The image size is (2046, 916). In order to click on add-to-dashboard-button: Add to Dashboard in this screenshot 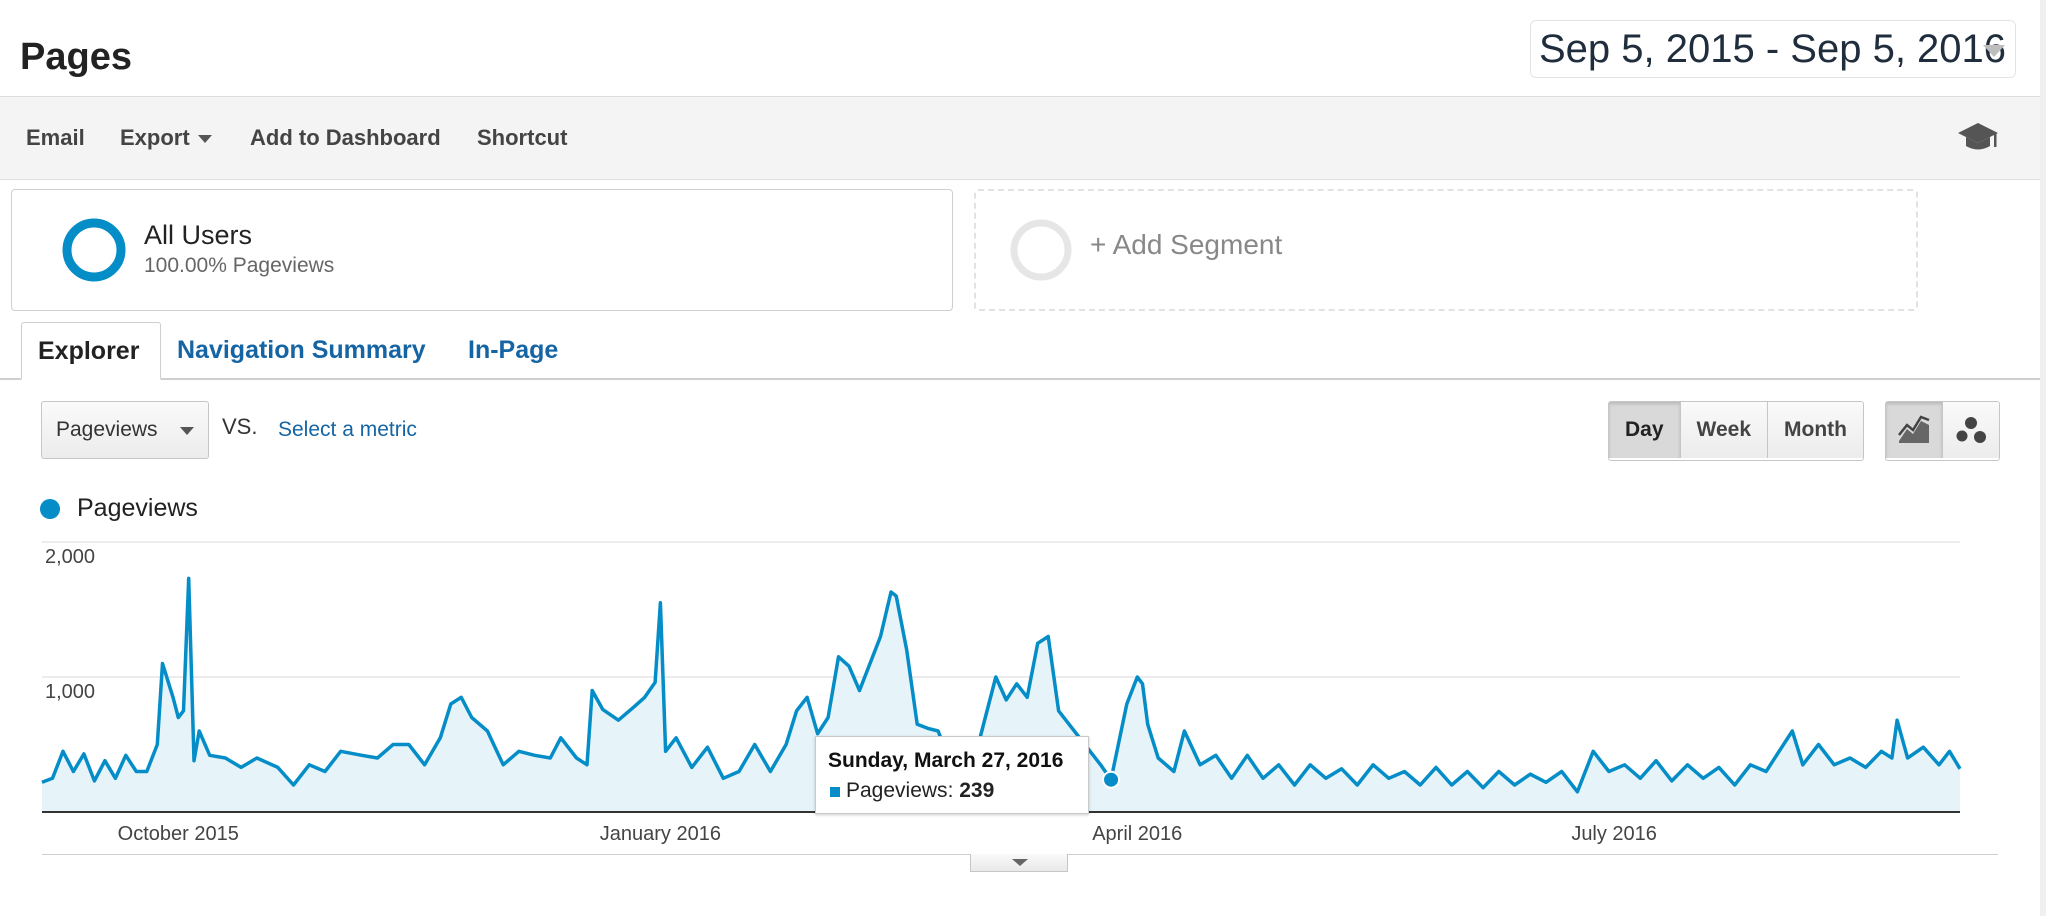, I will do `click(345, 137)`.